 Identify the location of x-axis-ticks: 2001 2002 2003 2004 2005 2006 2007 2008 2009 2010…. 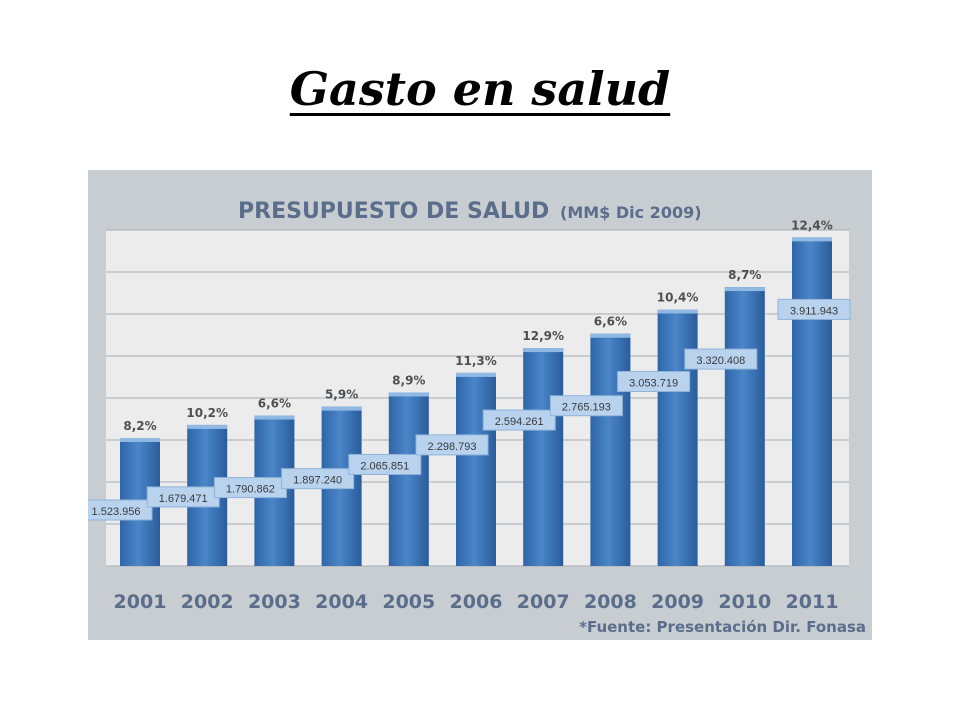
(476, 602).